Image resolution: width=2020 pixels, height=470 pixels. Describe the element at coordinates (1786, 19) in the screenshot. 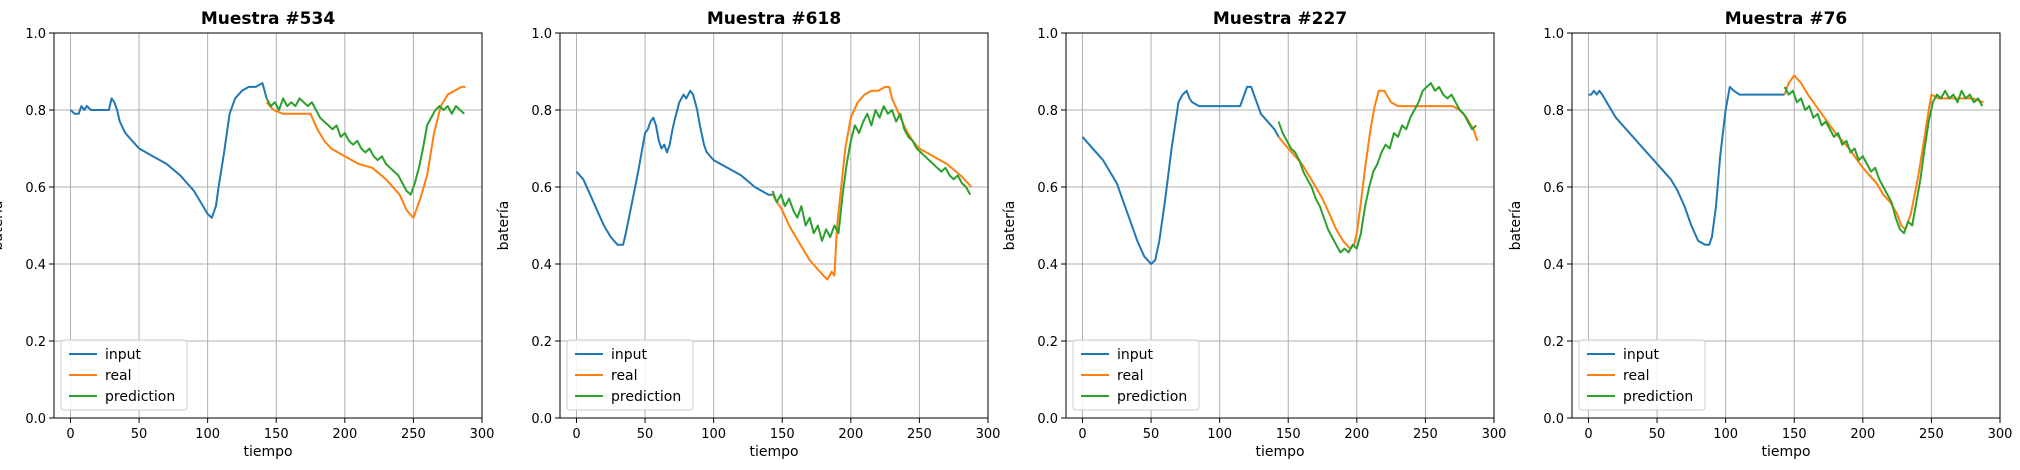

I see `chart-title: Muestra #76` at that location.